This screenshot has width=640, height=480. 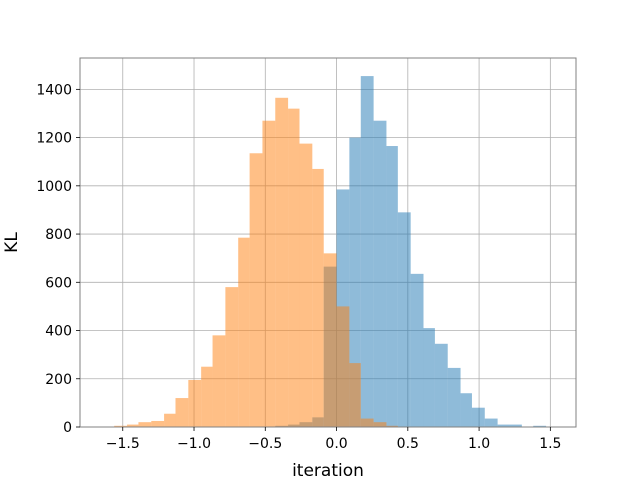 What do you see at coordinates (328, 470) in the screenshot?
I see `x-axis-title: iteration` at bounding box center [328, 470].